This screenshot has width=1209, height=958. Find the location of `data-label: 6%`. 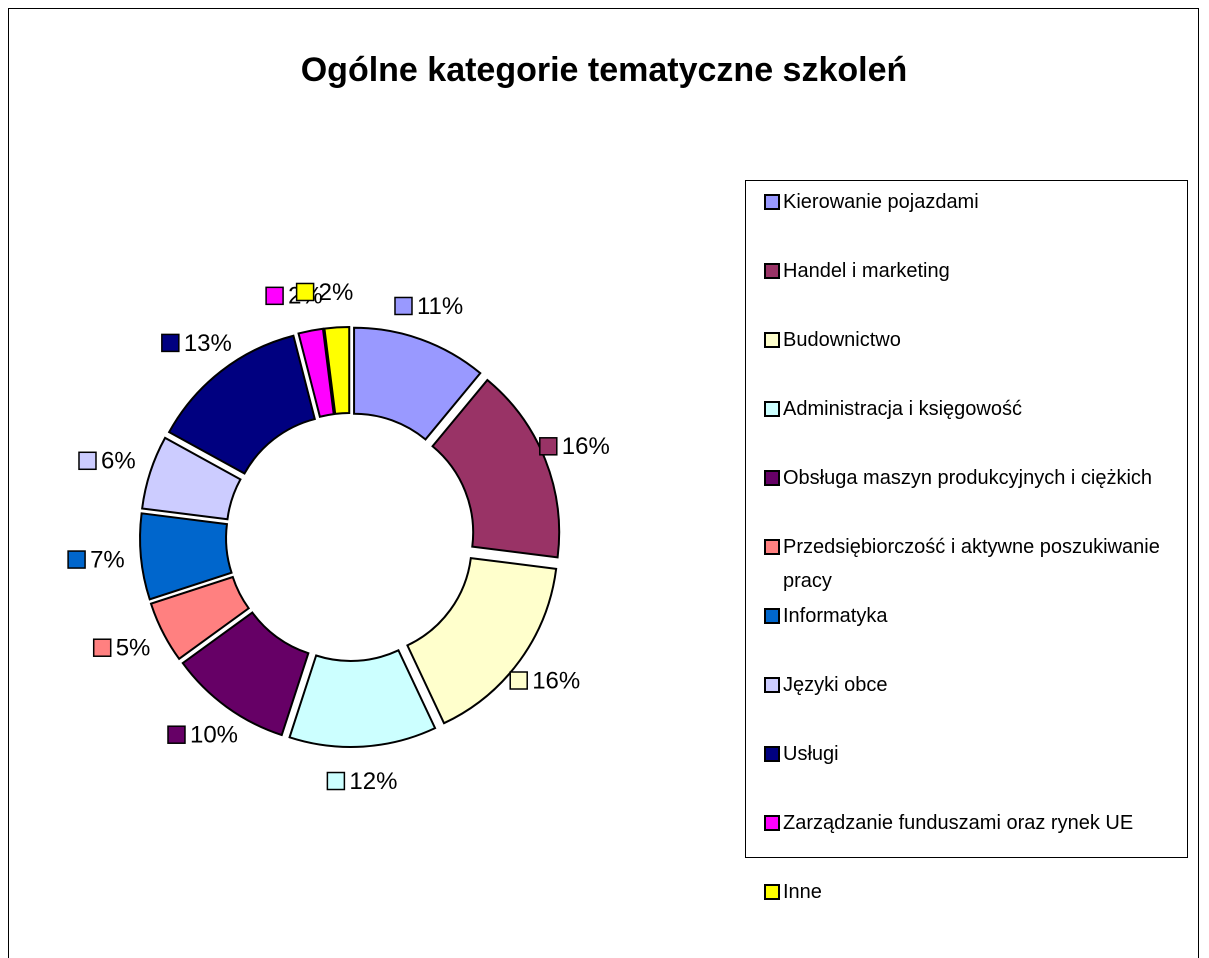

data-label: 6% is located at coordinates (118, 461).